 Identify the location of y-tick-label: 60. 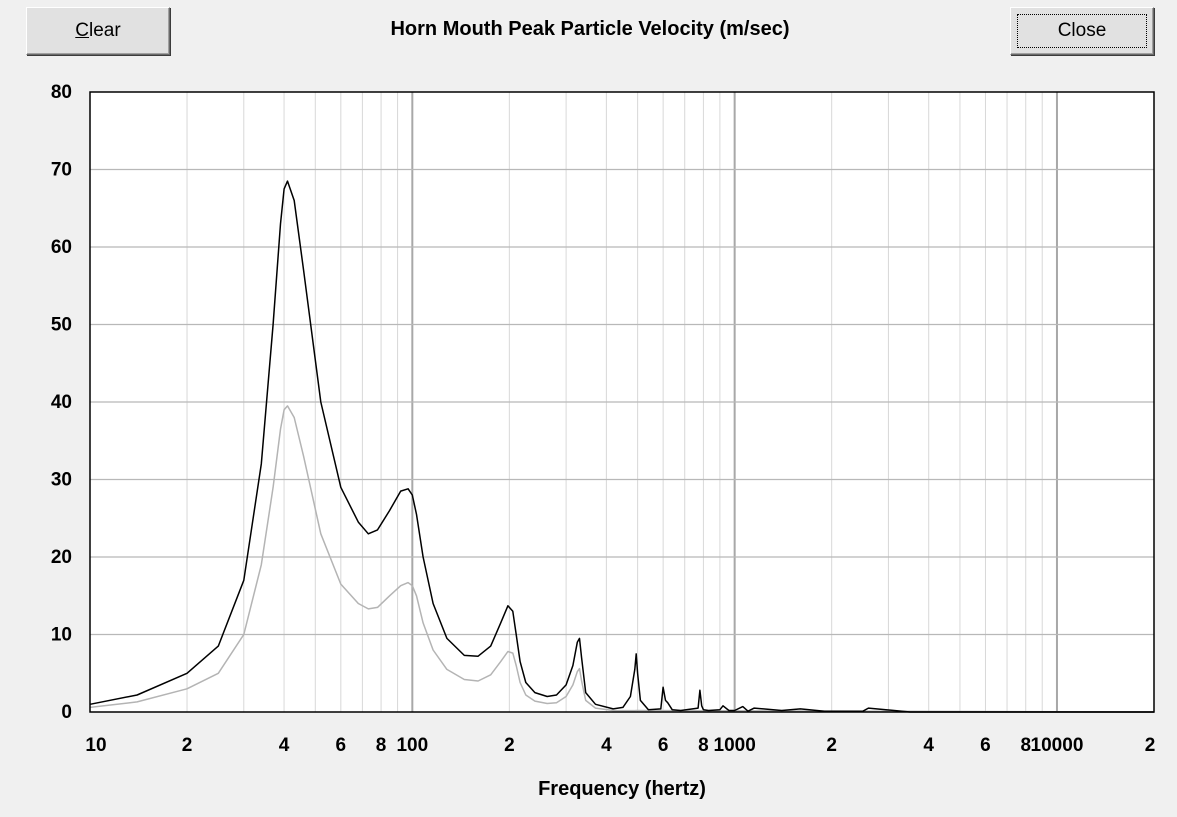
(61, 247).